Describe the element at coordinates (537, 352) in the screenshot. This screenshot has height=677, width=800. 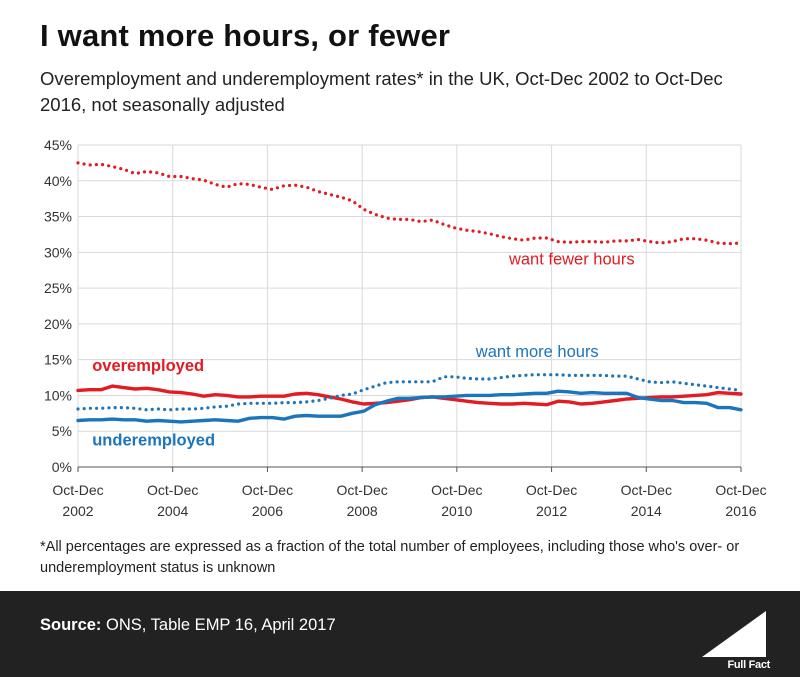
I see `series-label: want more hours` at that location.